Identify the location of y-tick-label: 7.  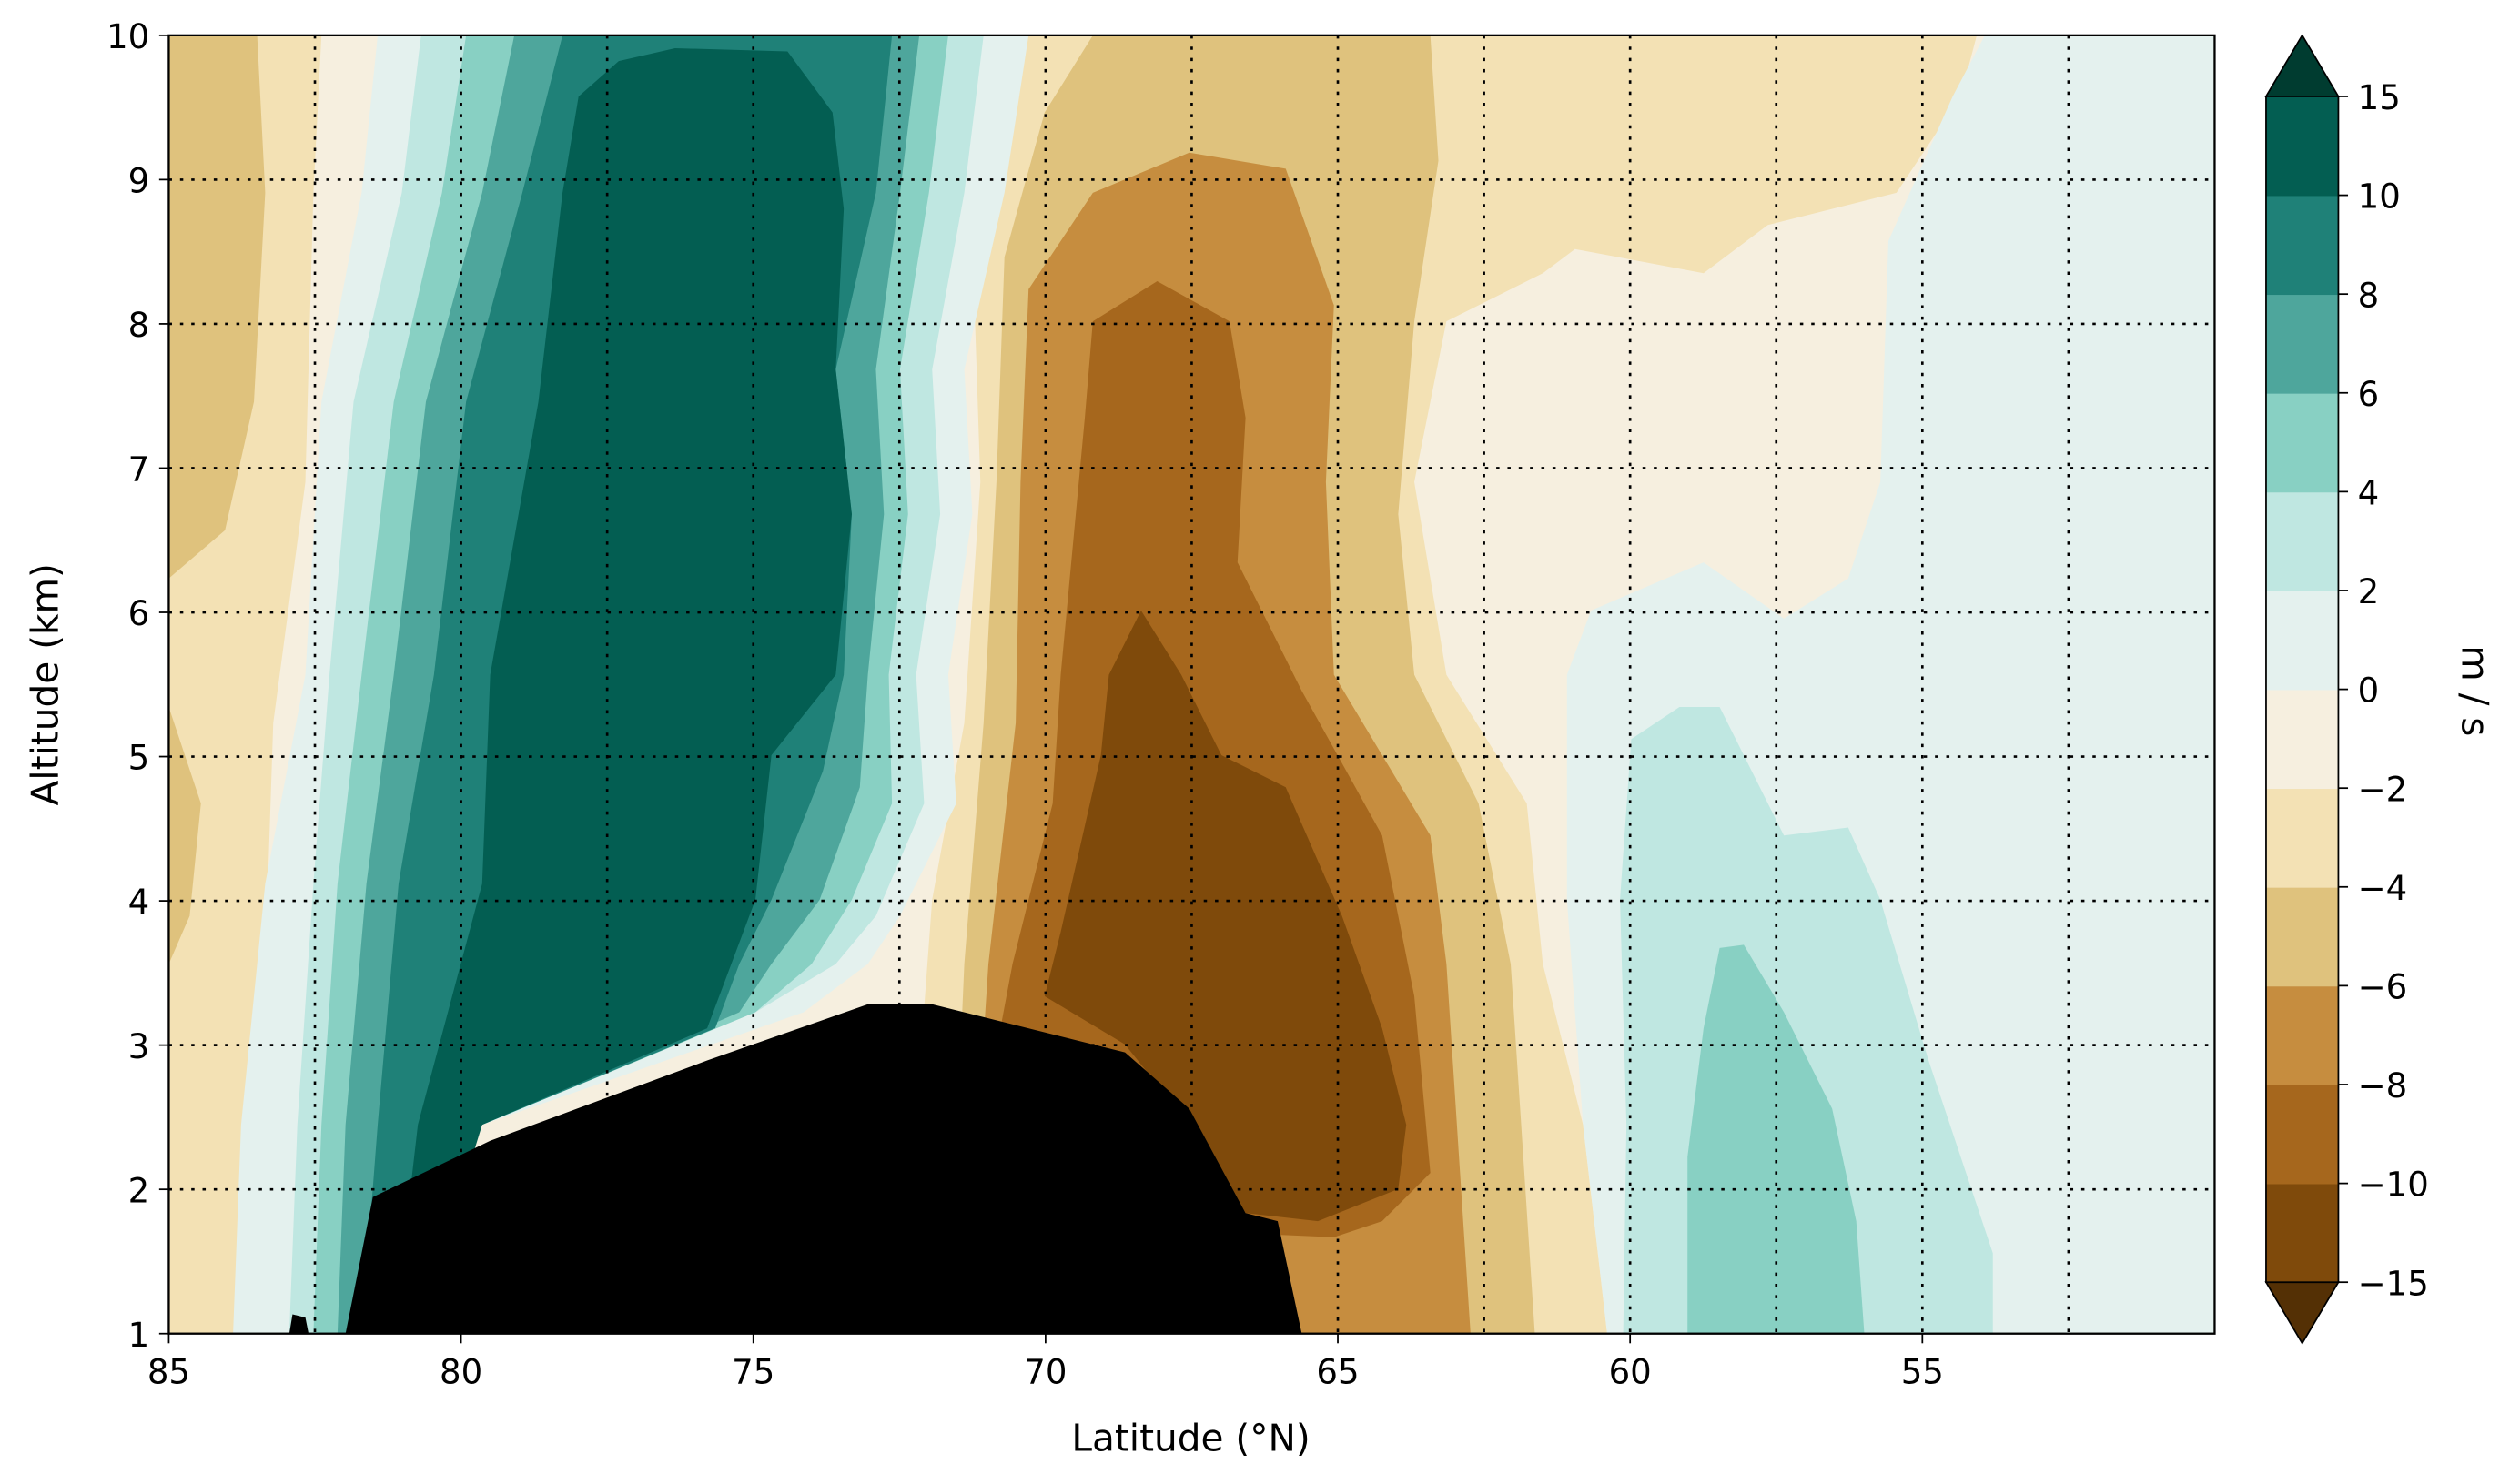
(139, 470).